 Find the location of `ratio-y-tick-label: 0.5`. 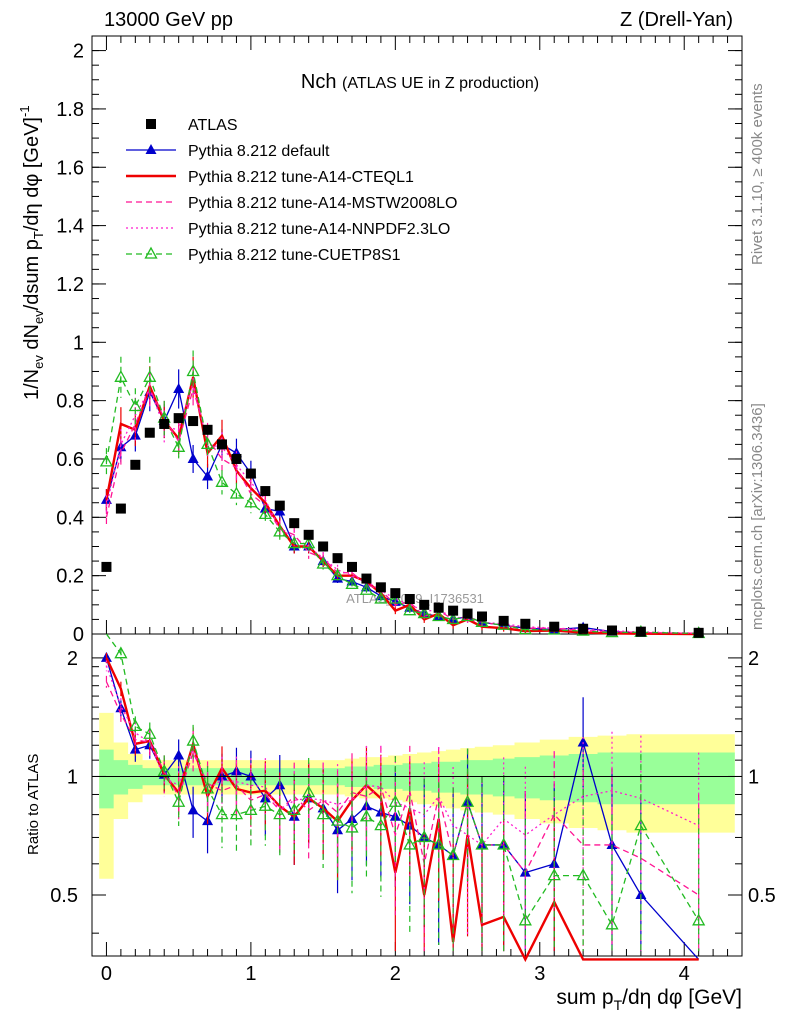

ratio-y-tick-label: 0.5 is located at coordinates (64, 896).